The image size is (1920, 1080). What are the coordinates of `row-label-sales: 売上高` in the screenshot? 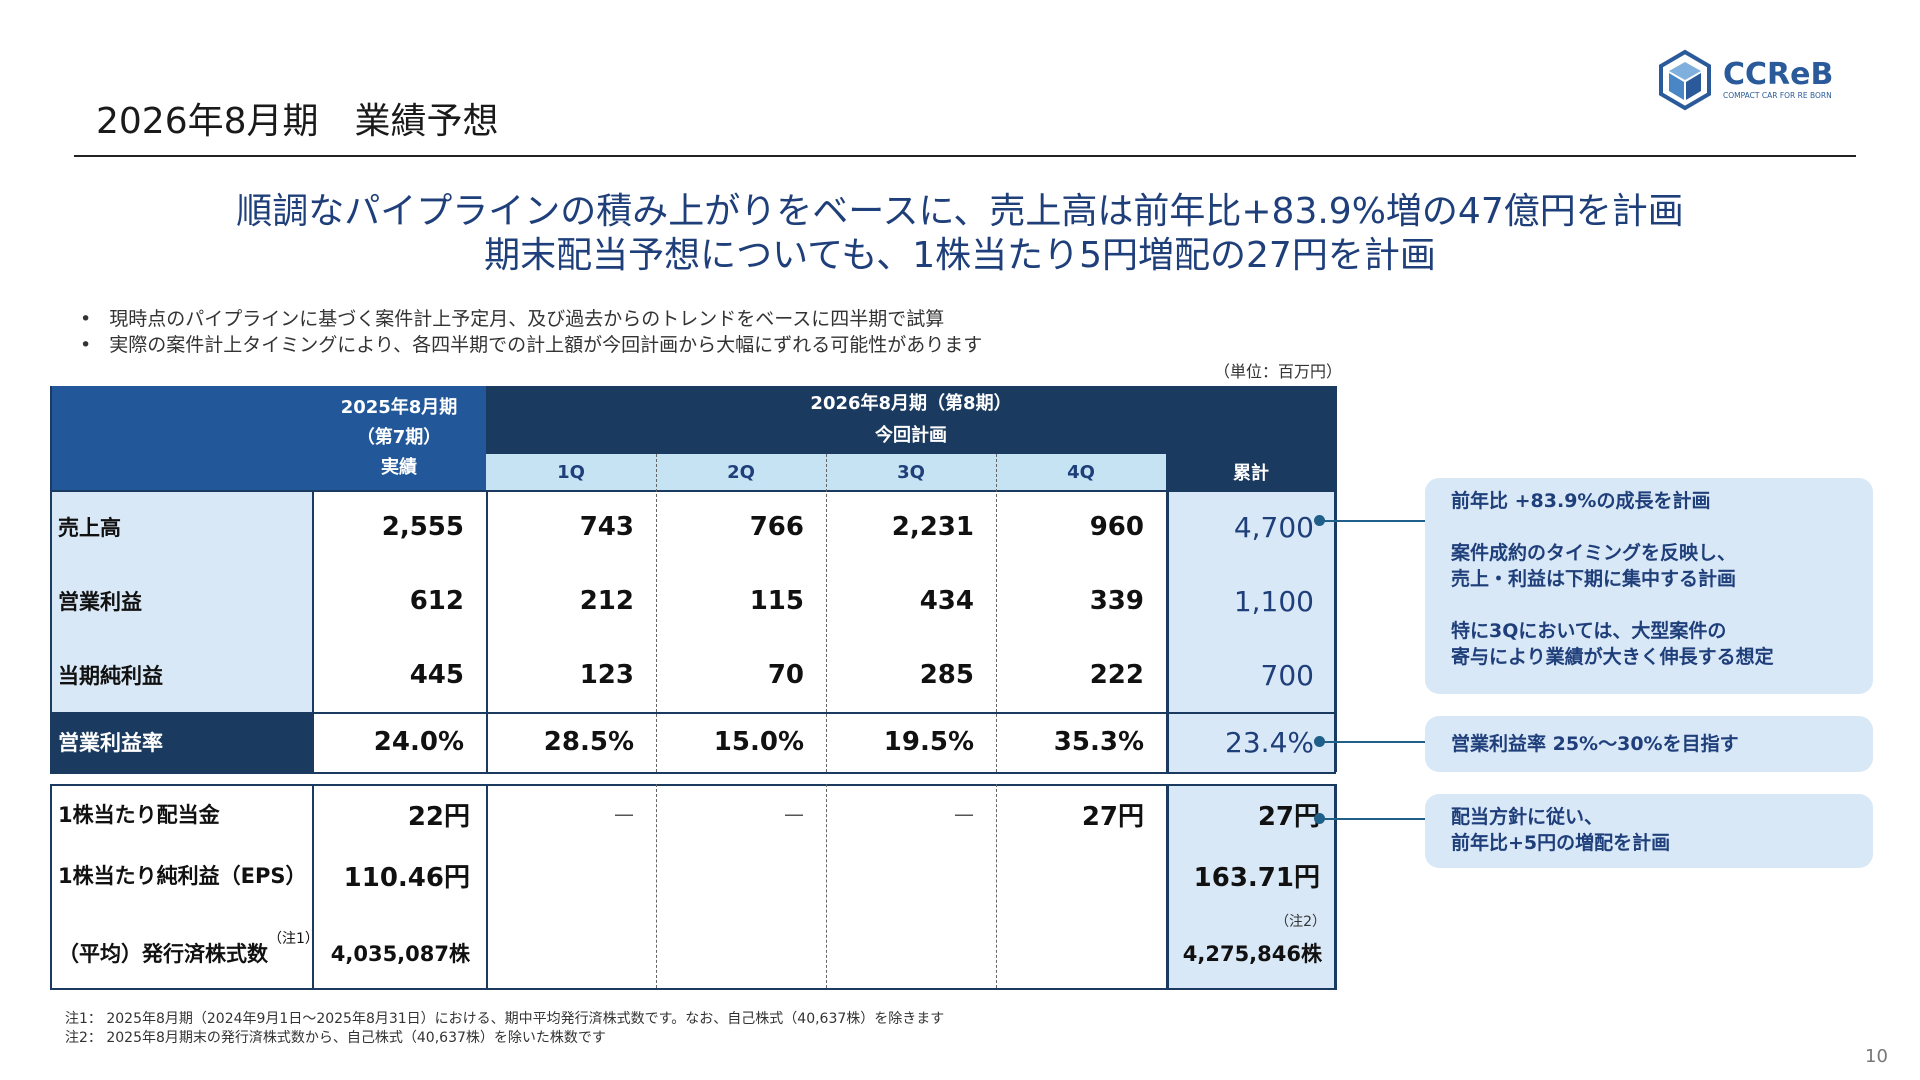 It's located at (89, 528).